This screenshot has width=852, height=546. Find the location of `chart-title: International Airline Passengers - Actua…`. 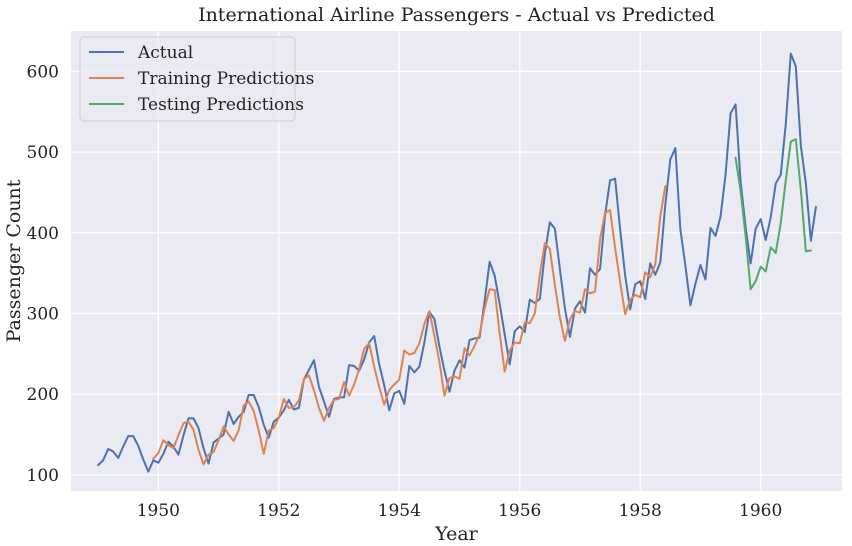

chart-title: International Airline Passengers - Actua… is located at coordinates (456, 15).